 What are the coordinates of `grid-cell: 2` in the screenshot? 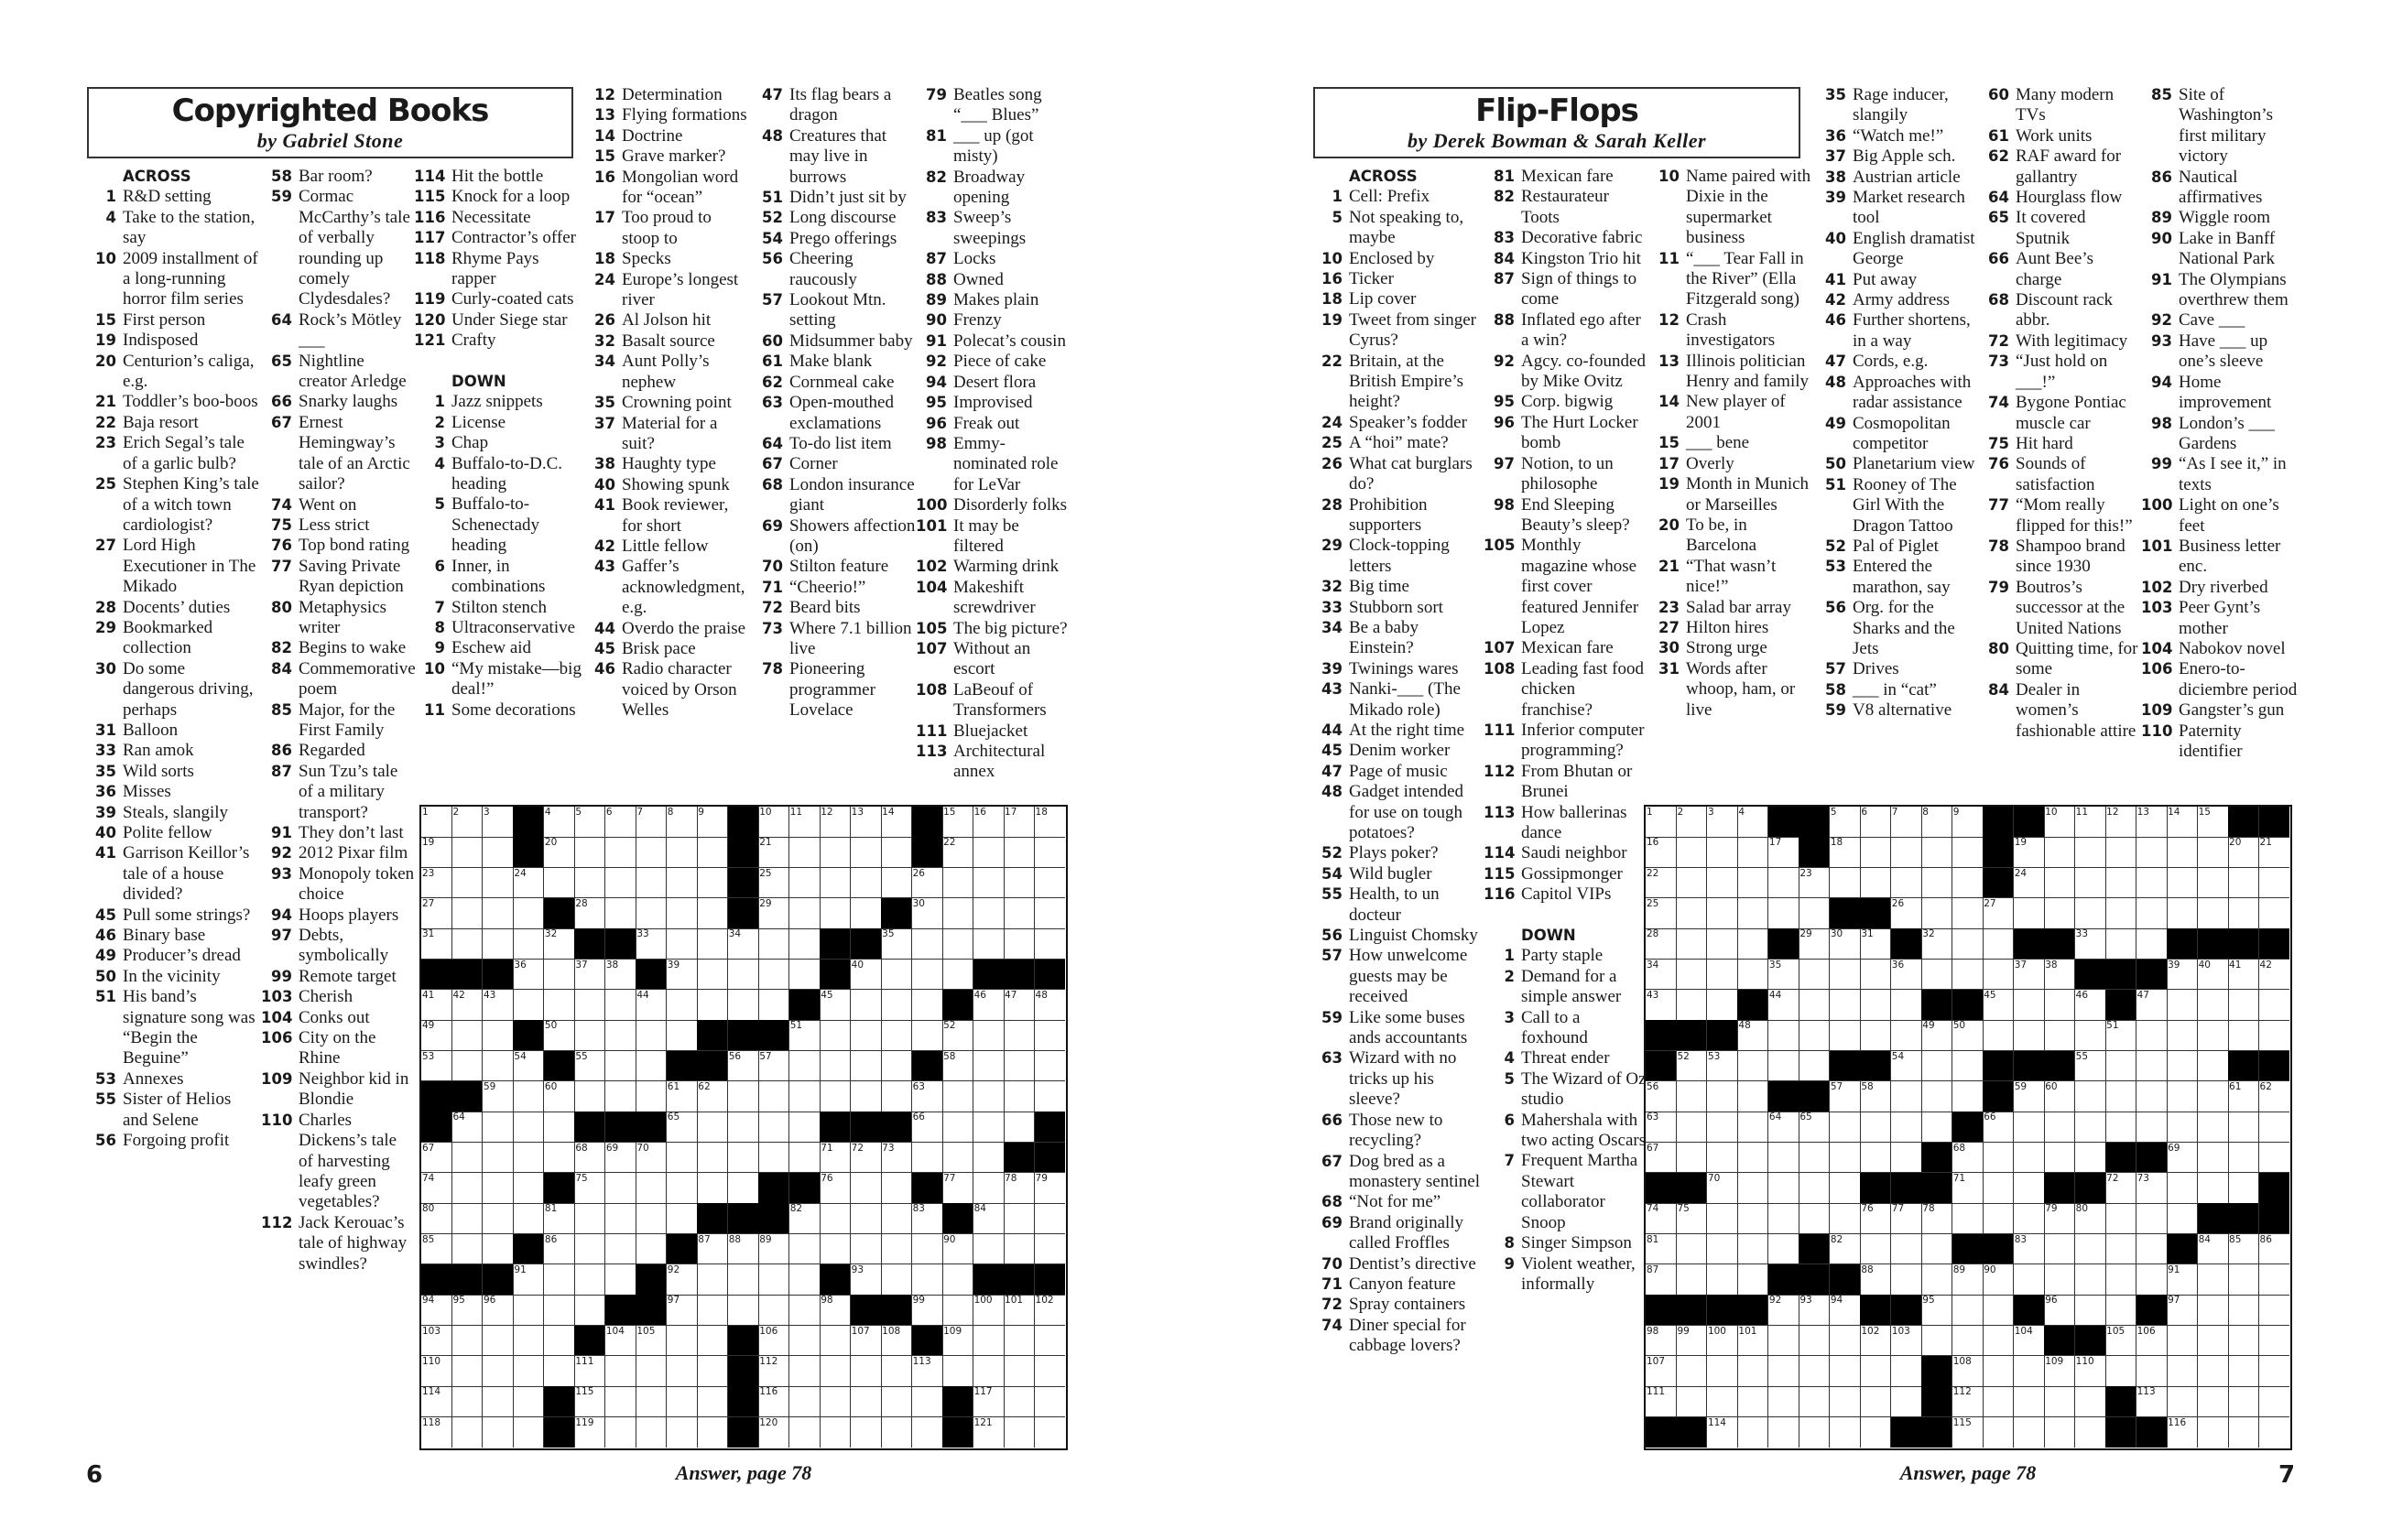 It's located at (468, 822).